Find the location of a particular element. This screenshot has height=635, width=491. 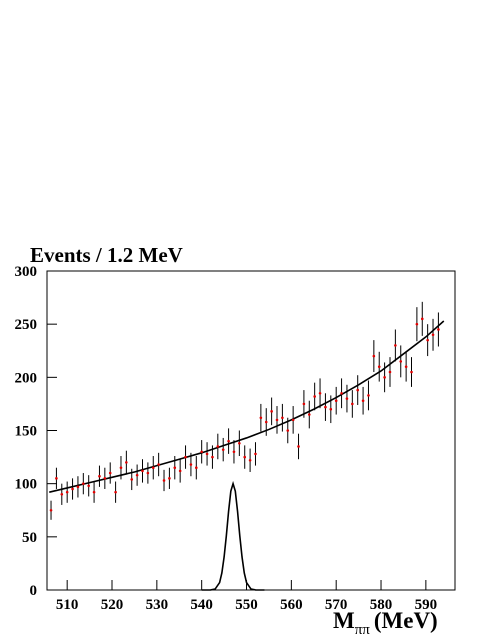

x-tick-label: 510 is located at coordinates (67, 605).